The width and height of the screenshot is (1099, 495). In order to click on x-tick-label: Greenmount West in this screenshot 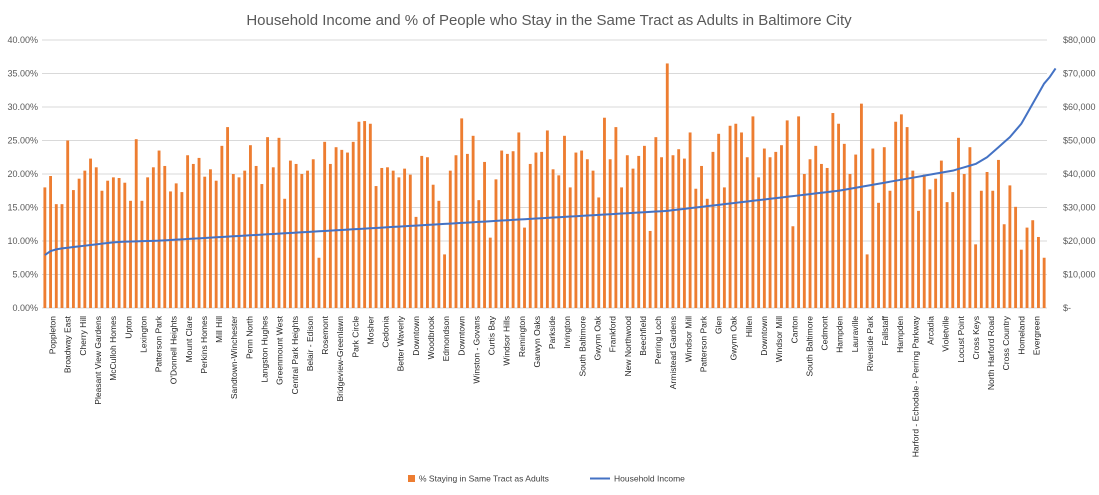, I will do `click(280, 349)`.